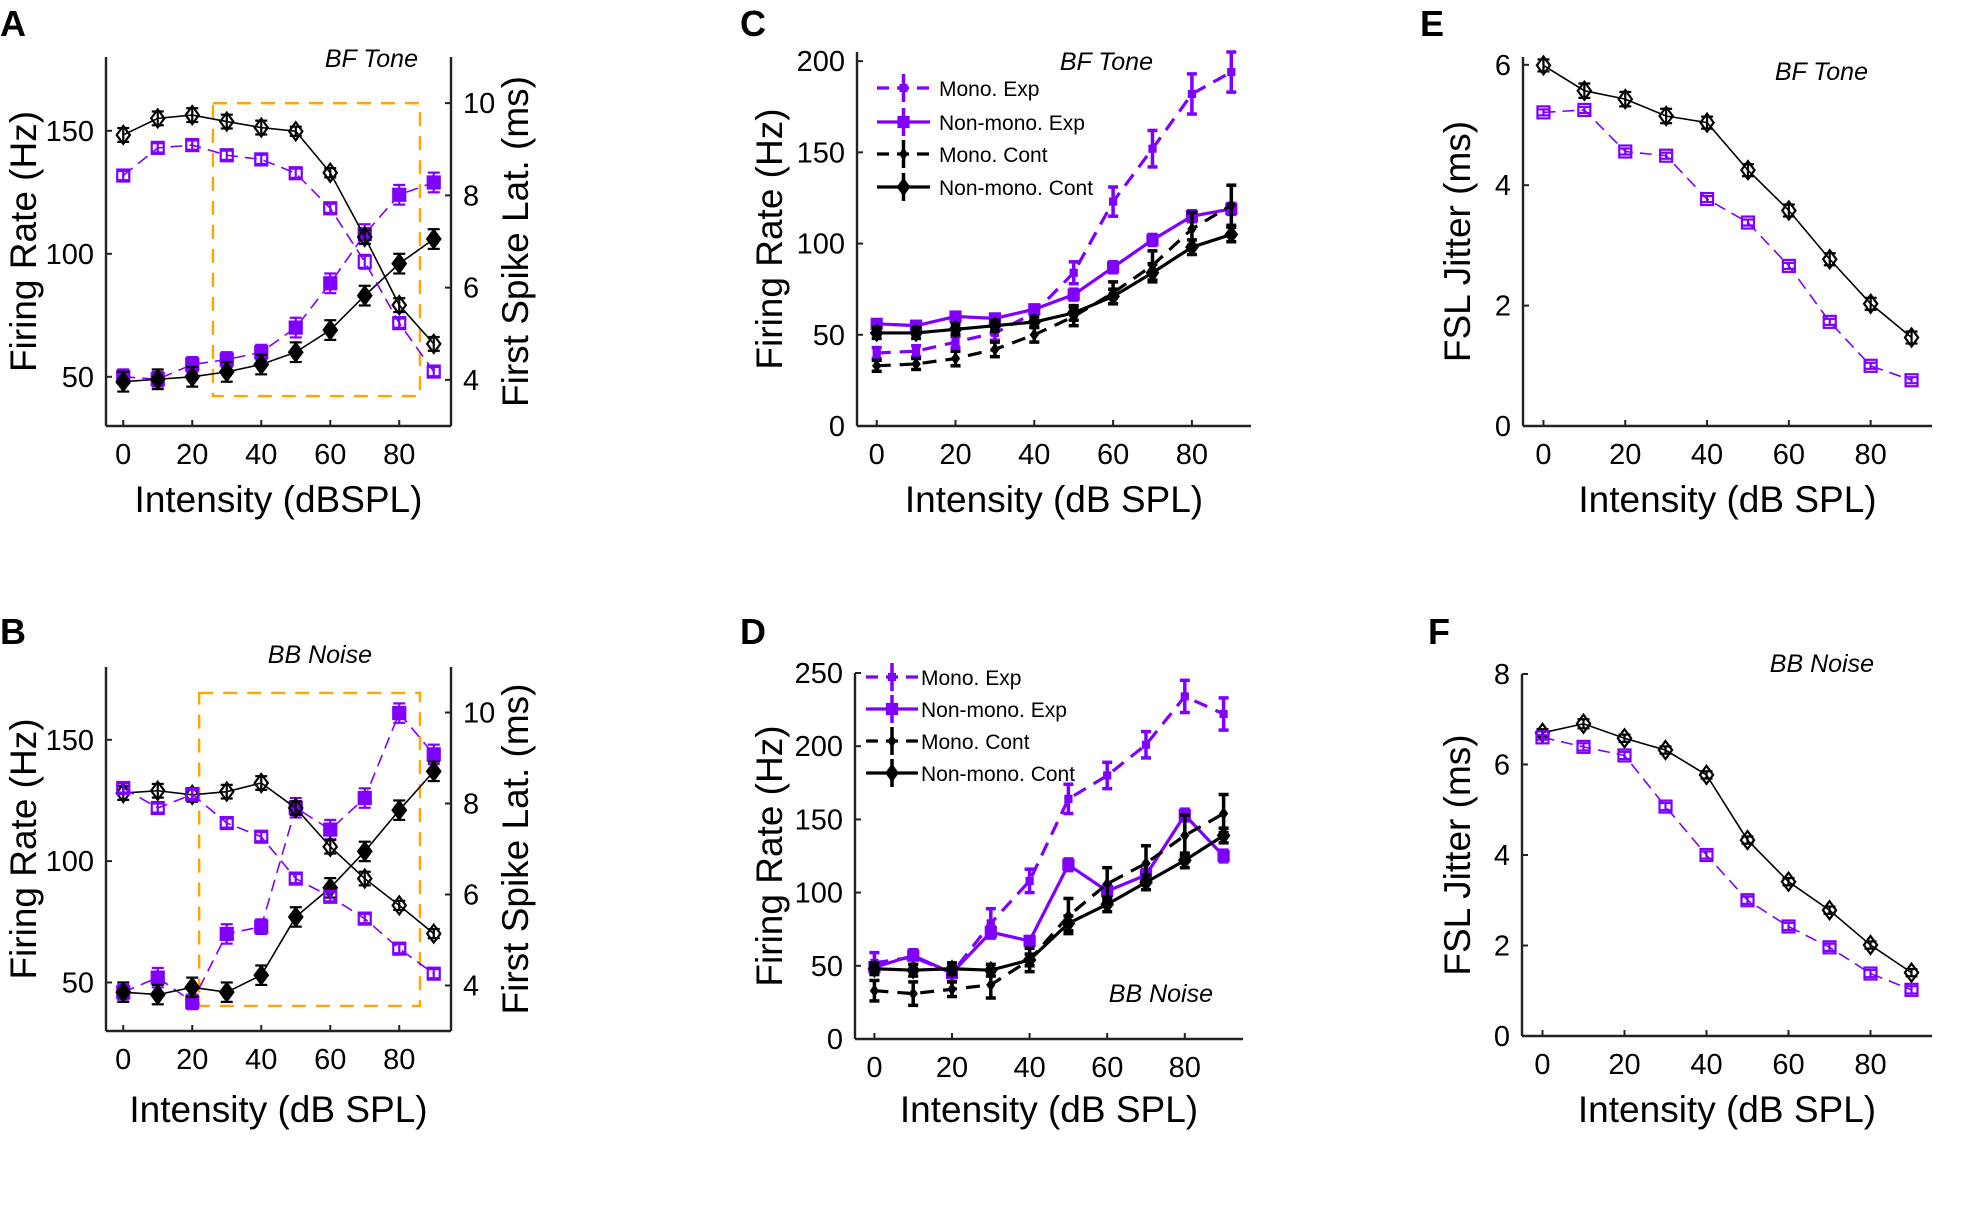 Image resolution: width=1986 pixels, height=1220 pixels. Describe the element at coordinates (1503, 427) in the screenshot. I see `y-tick-label: 0` at that location.